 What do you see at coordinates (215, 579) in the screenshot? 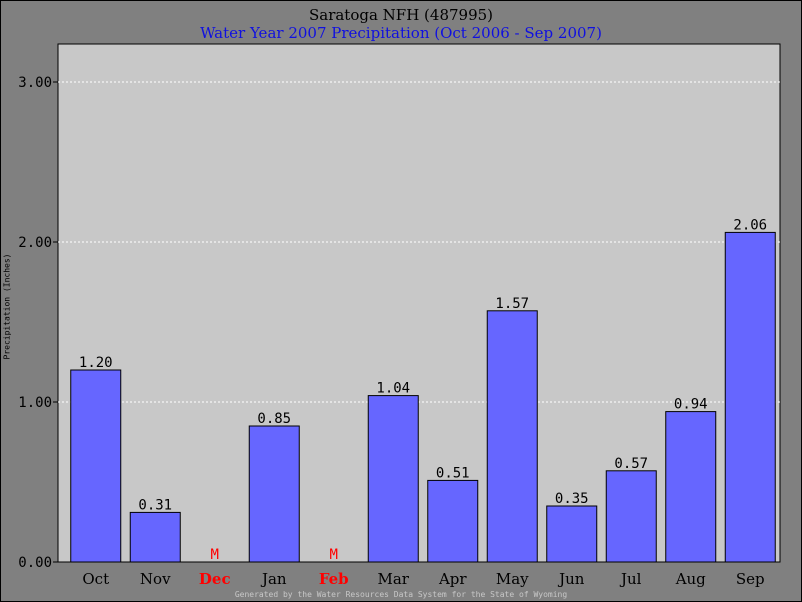
I see `x-tick-label: Dec` at bounding box center [215, 579].